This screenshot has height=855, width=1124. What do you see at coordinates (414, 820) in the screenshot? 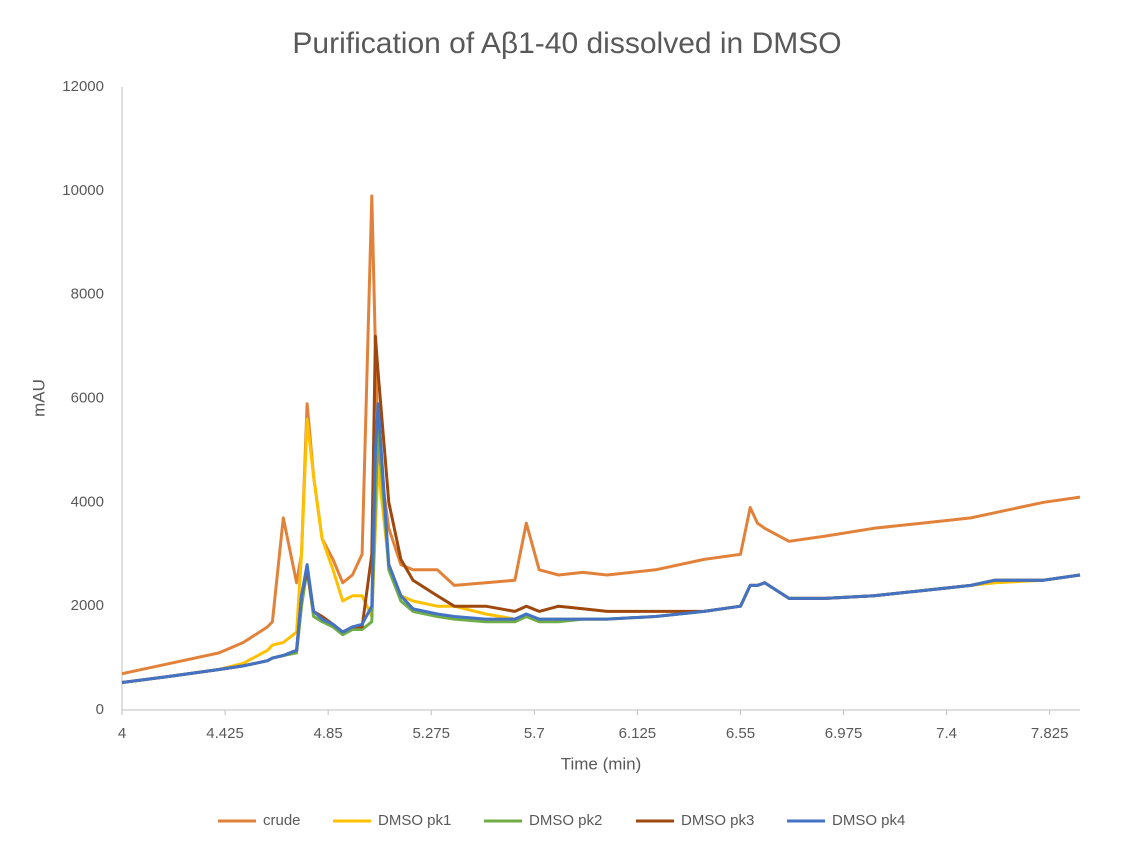
I see `legend-label: DMSO pk1` at bounding box center [414, 820].